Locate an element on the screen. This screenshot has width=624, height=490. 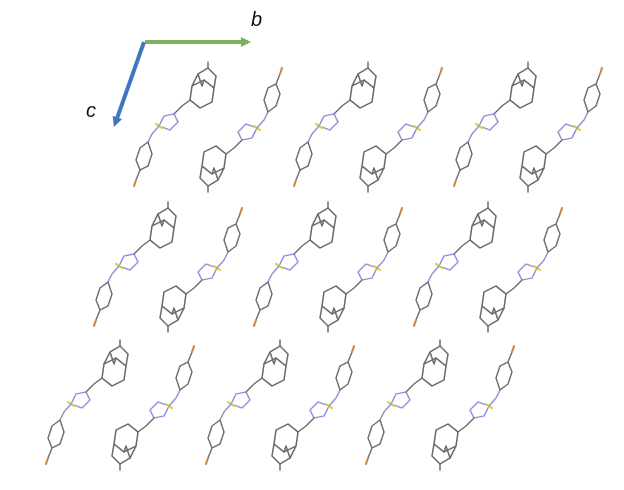
c-axis-label: c is located at coordinates (91, 111).